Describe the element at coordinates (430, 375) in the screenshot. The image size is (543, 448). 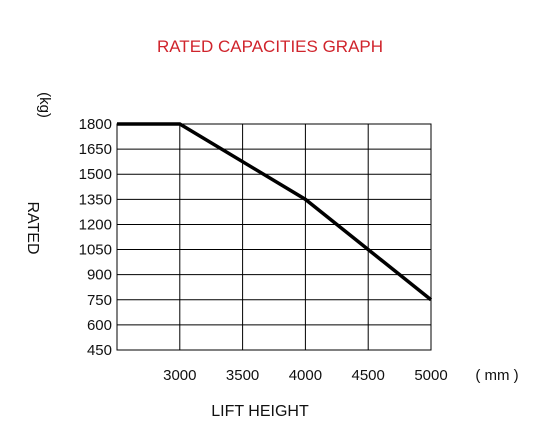
I see `x-tick-label-4: 5000` at that location.